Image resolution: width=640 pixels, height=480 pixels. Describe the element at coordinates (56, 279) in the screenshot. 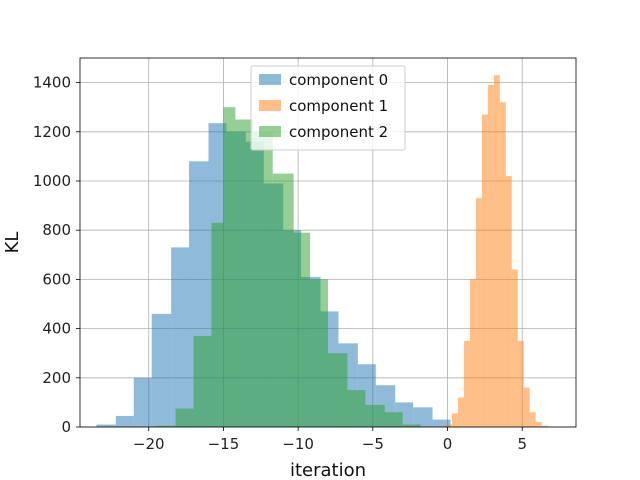

I see `y-tick-label: 600` at that location.